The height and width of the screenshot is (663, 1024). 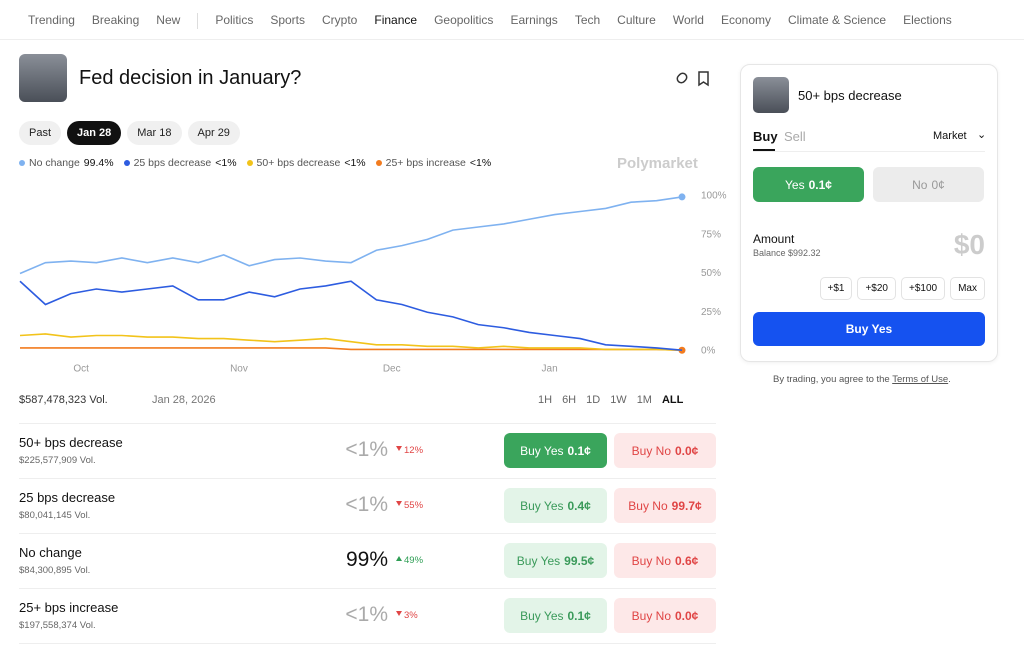 I want to click on nav-item: Sports, so click(x=288, y=20).